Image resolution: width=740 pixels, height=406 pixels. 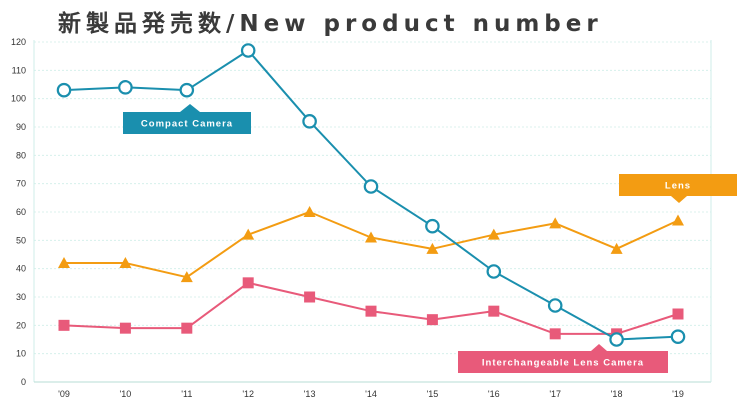 What do you see at coordinates (21, 184) in the screenshot?
I see `y-tick-label: 70` at bounding box center [21, 184].